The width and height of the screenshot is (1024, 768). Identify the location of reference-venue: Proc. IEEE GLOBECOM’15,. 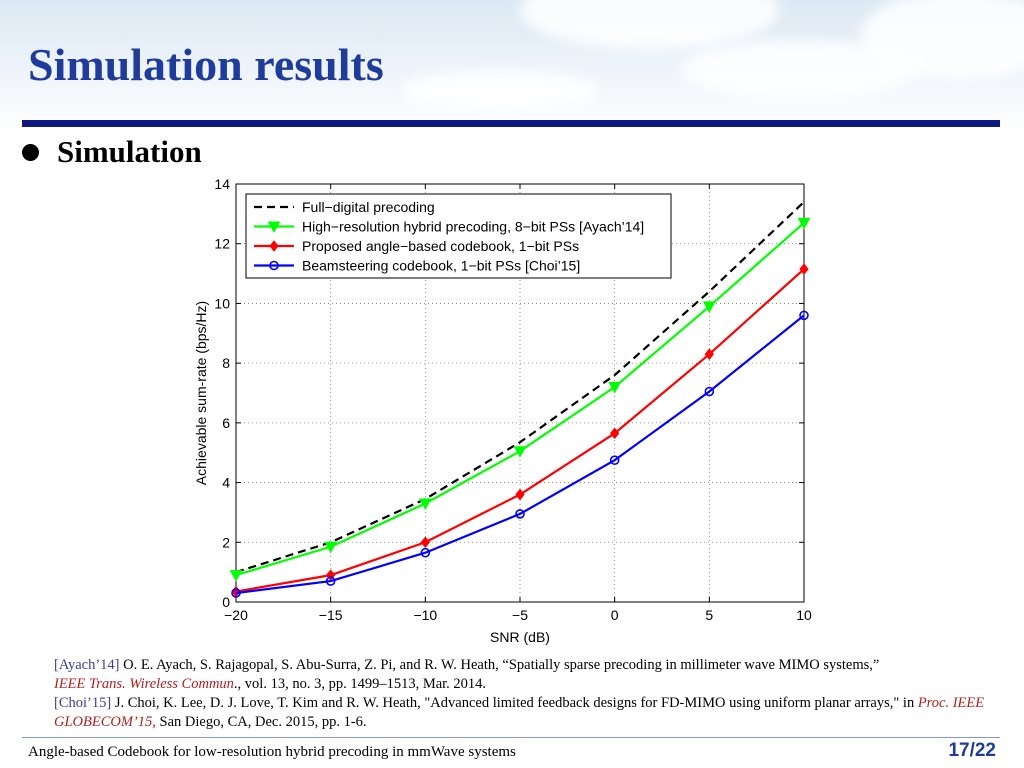
(519, 712).